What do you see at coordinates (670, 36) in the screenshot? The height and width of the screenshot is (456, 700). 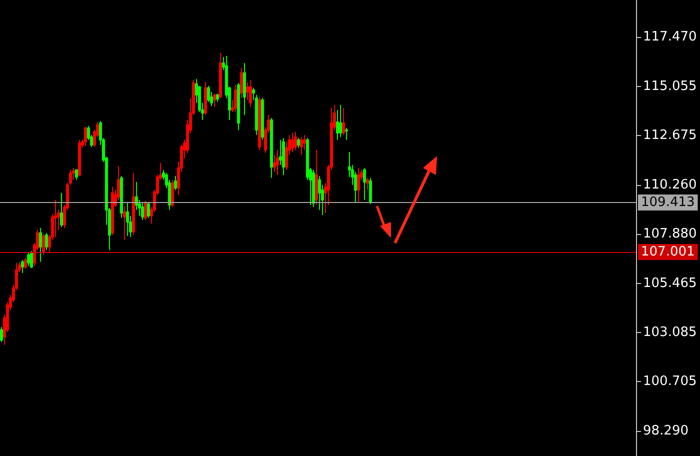 I see `y-tick-label: 117.470` at bounding box center [670, 36].